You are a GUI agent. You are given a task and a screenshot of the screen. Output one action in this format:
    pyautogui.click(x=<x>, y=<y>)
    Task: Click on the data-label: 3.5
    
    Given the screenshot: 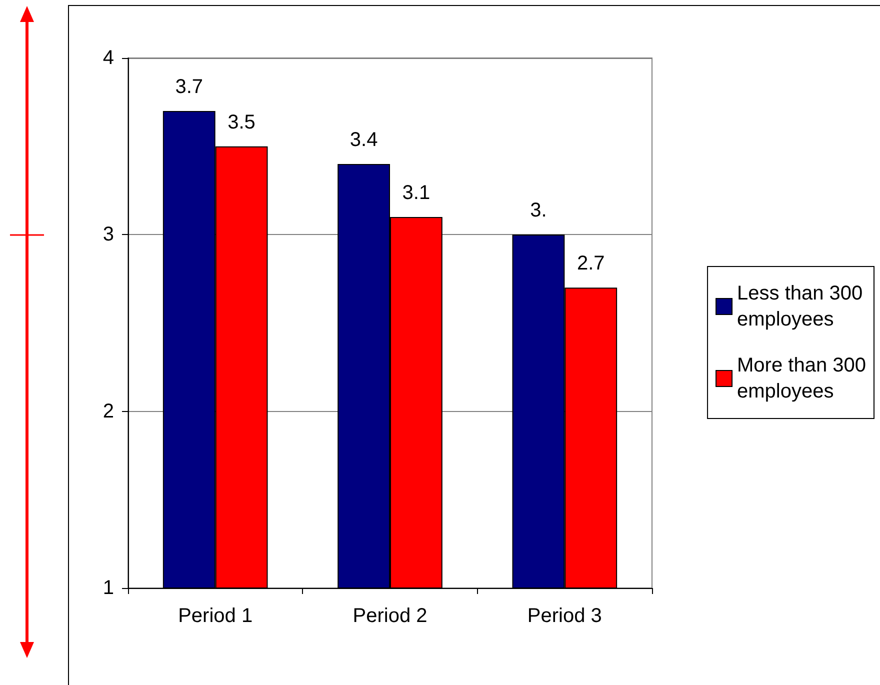 What is the action you would take?
    pyautogui.click(x=242, y=122)
    